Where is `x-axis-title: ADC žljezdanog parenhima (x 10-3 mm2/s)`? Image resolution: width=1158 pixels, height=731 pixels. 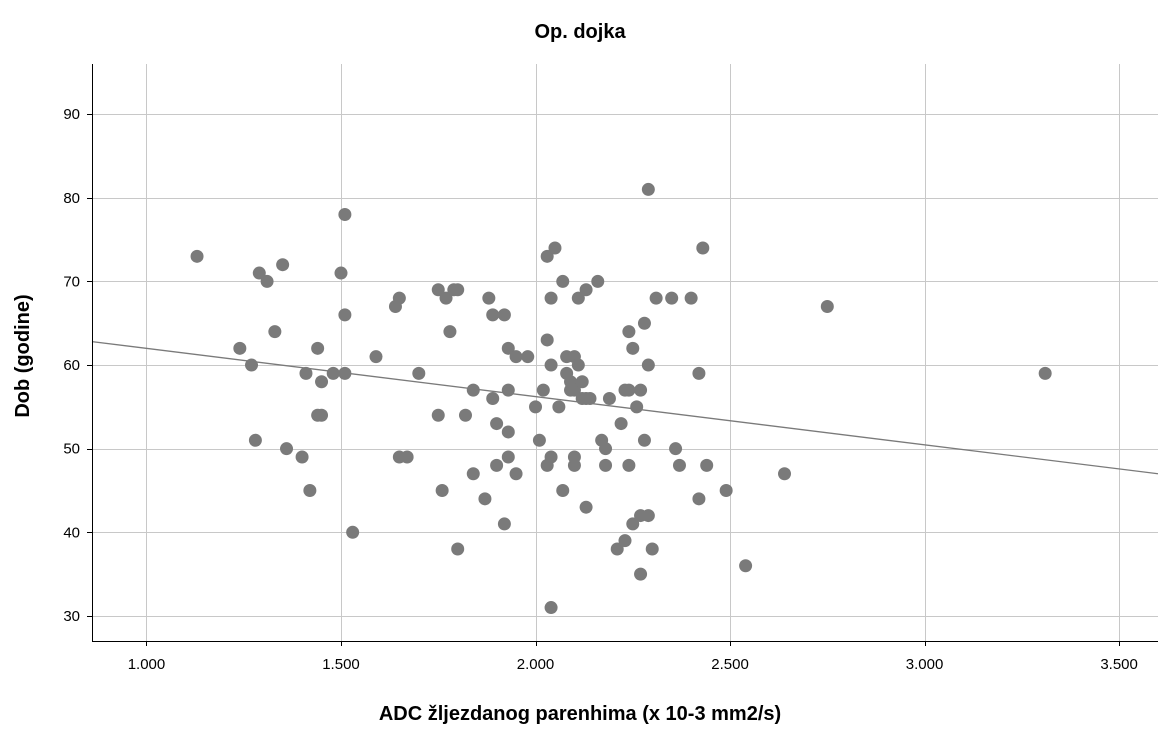
x-axis-title: ADC žljezdanog parenhima (x 10-3 mm2/s) is located at coordinates (580, 714).